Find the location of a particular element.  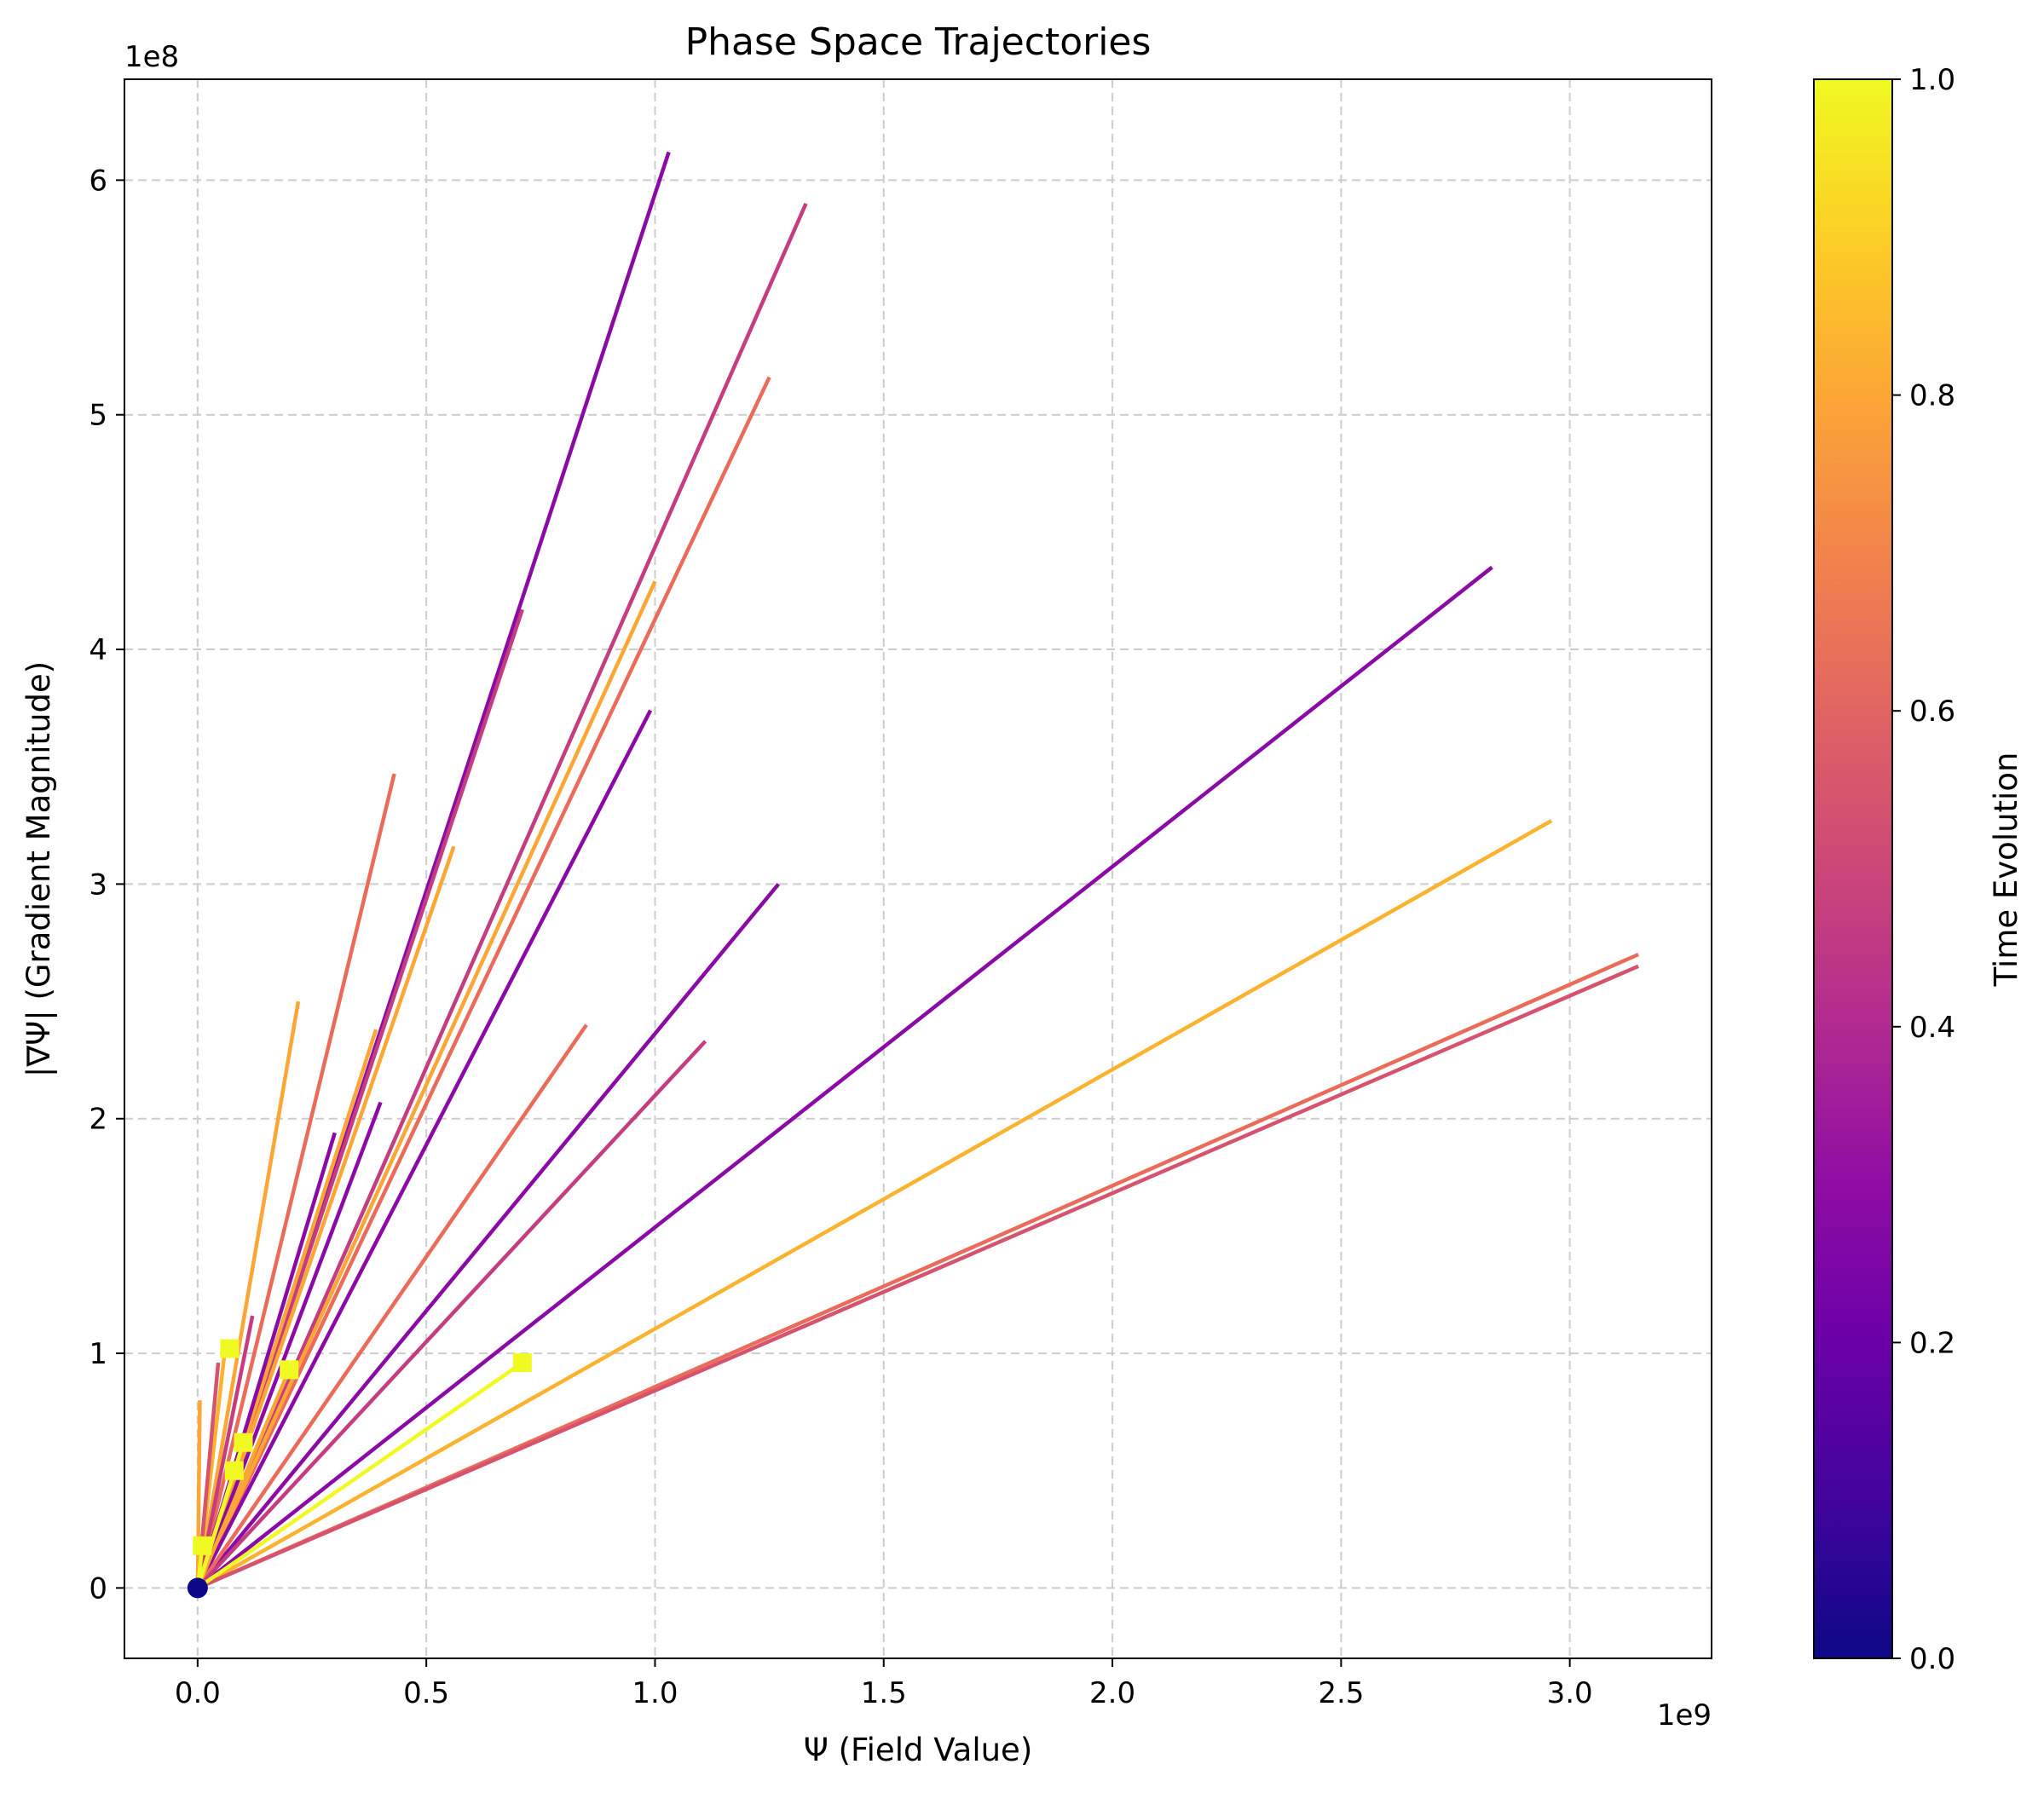

x-axis-ticks: 0.0 0.5 1.0 1.5 2.0 2.5 3.0 is located at coordinates (884, 1684).